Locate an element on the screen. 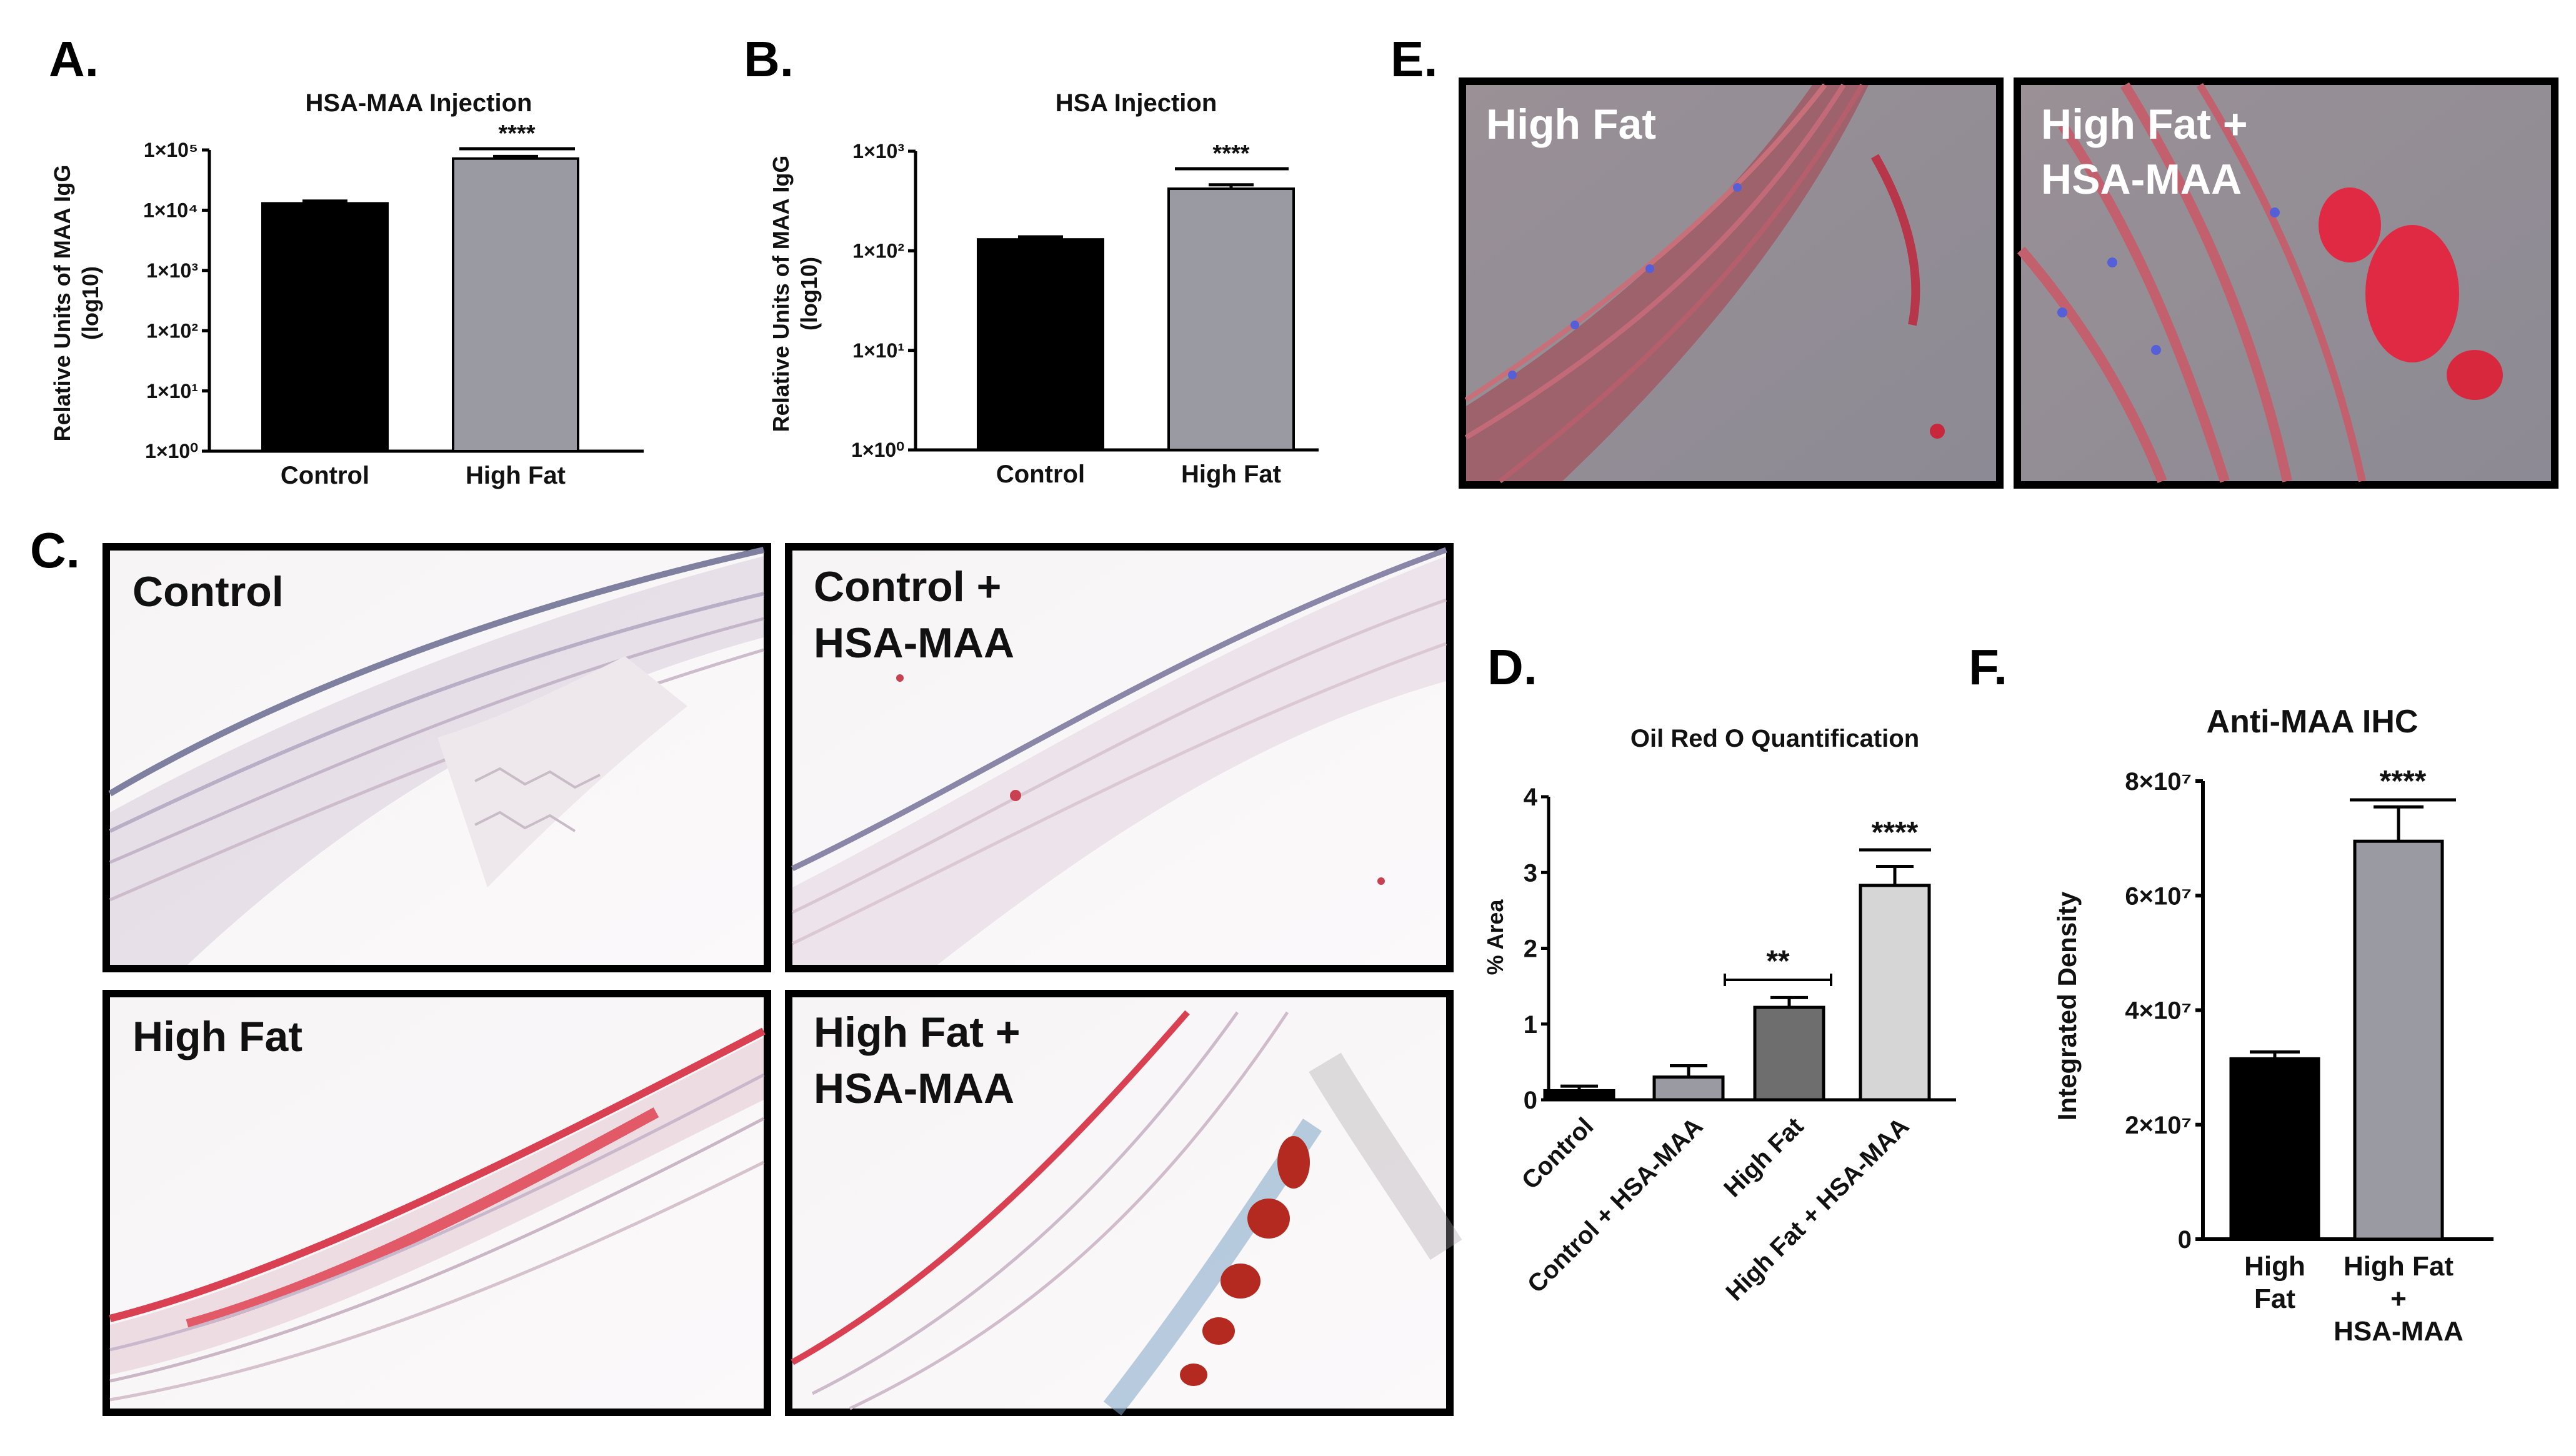  chartA-category-label: High Fat is located at coordinates (516, 475).